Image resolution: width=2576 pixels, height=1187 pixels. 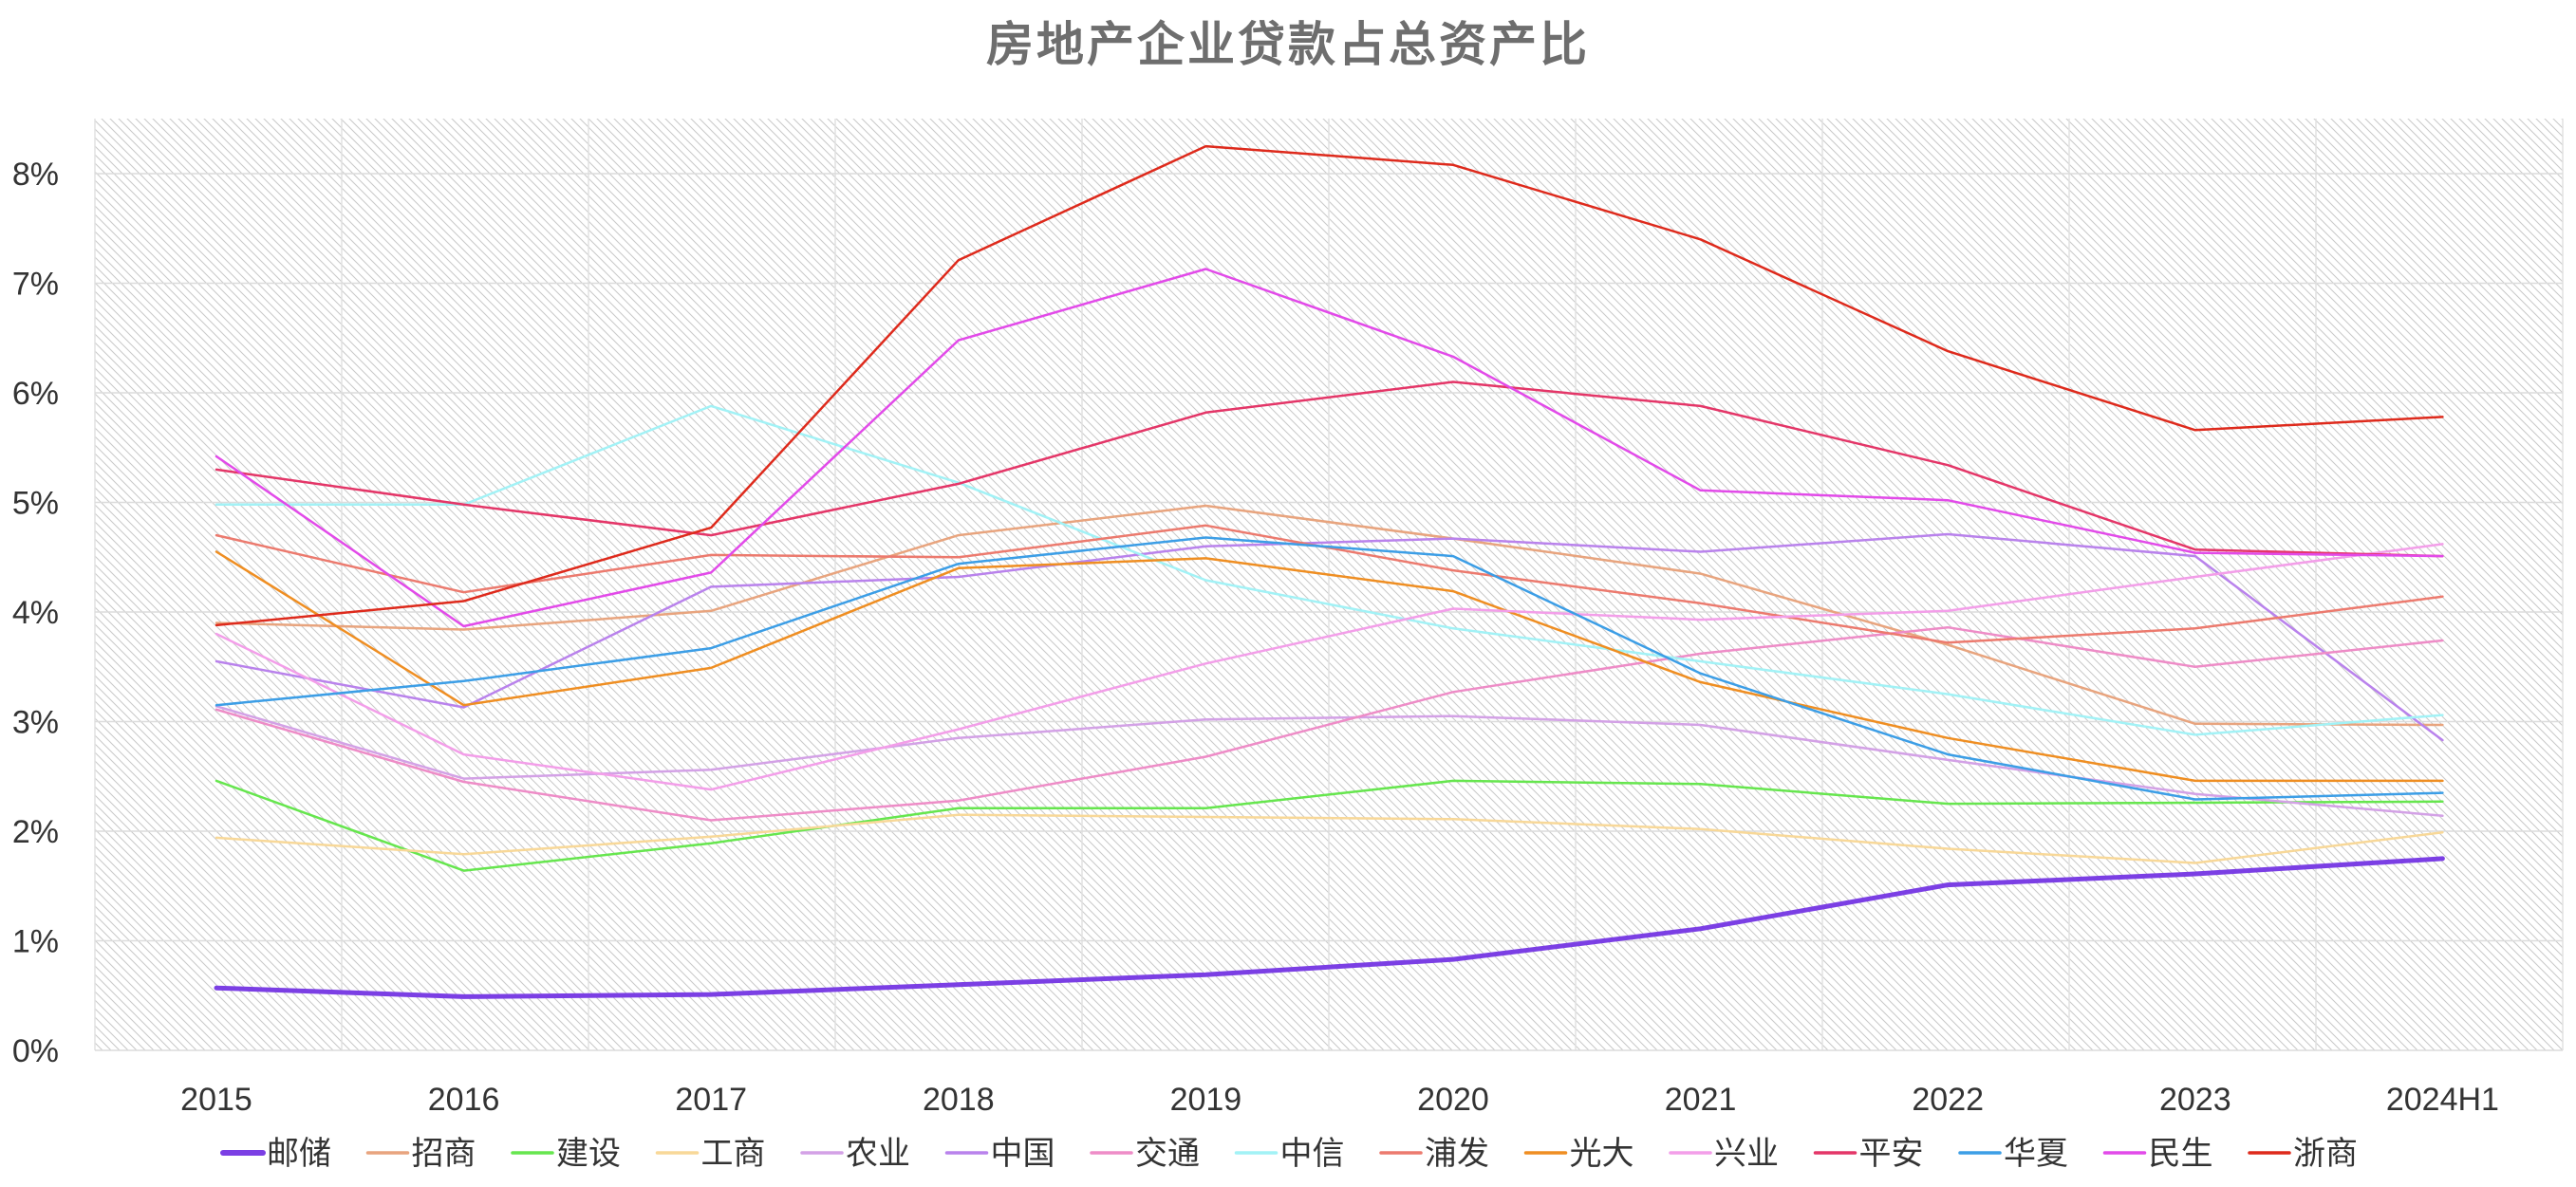 I want to click on x-tick-label: 2022, so click(x=1948, y=1100).